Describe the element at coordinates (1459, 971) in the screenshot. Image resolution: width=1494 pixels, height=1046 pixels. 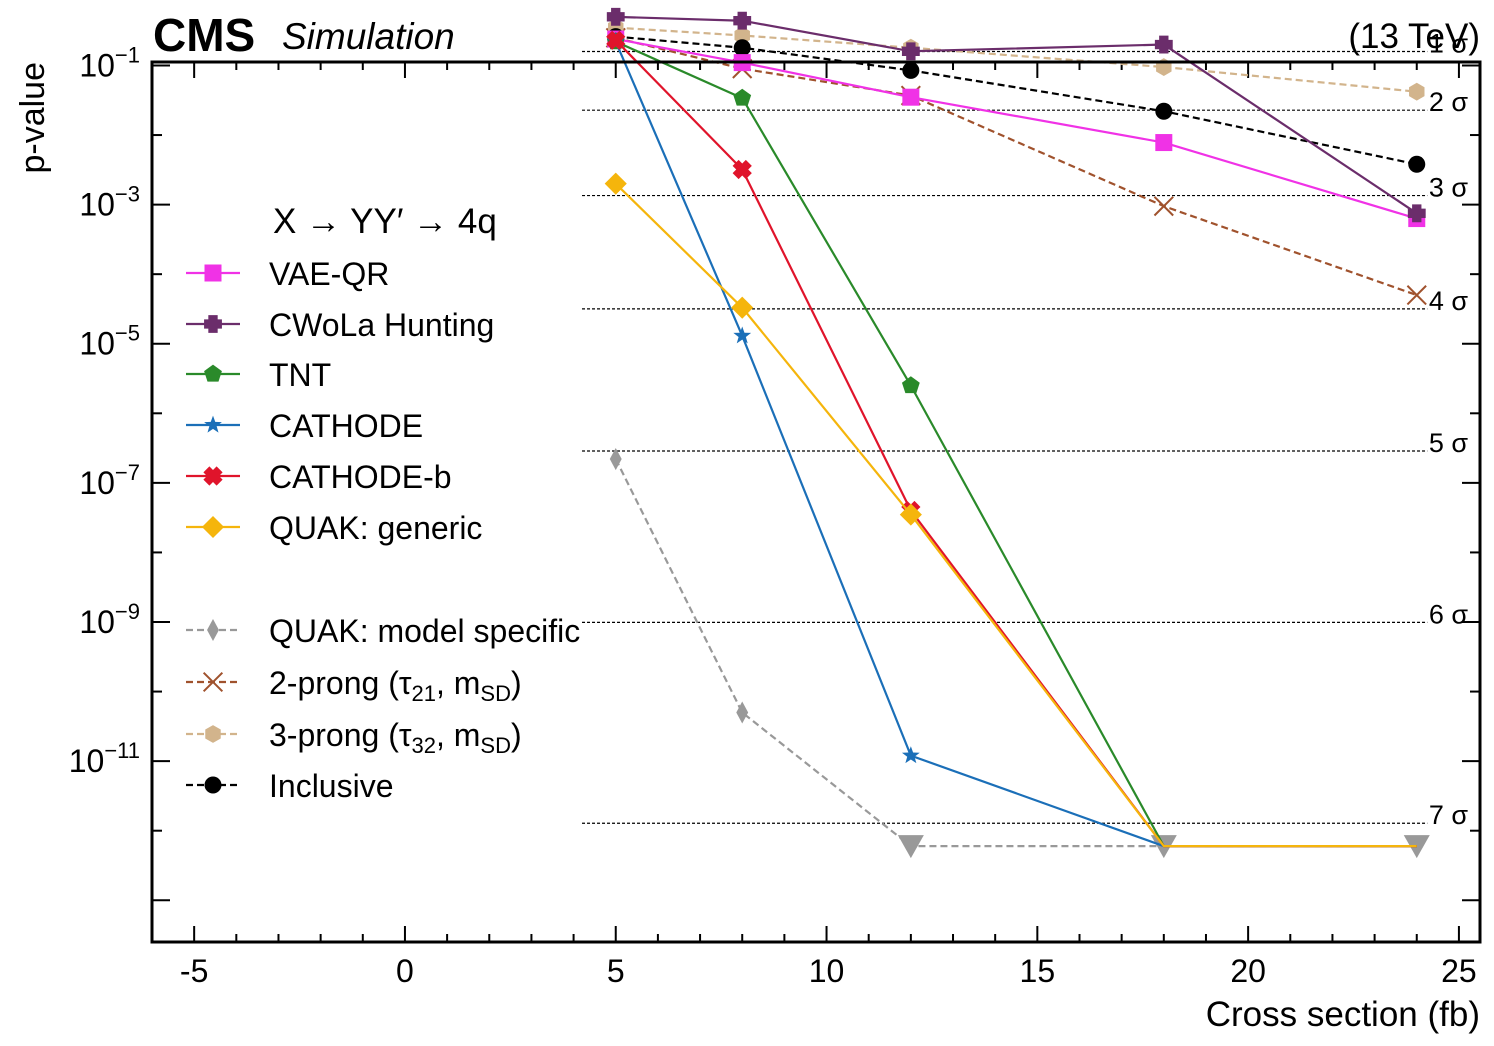
I see `x-tick-label: 25` at that location.